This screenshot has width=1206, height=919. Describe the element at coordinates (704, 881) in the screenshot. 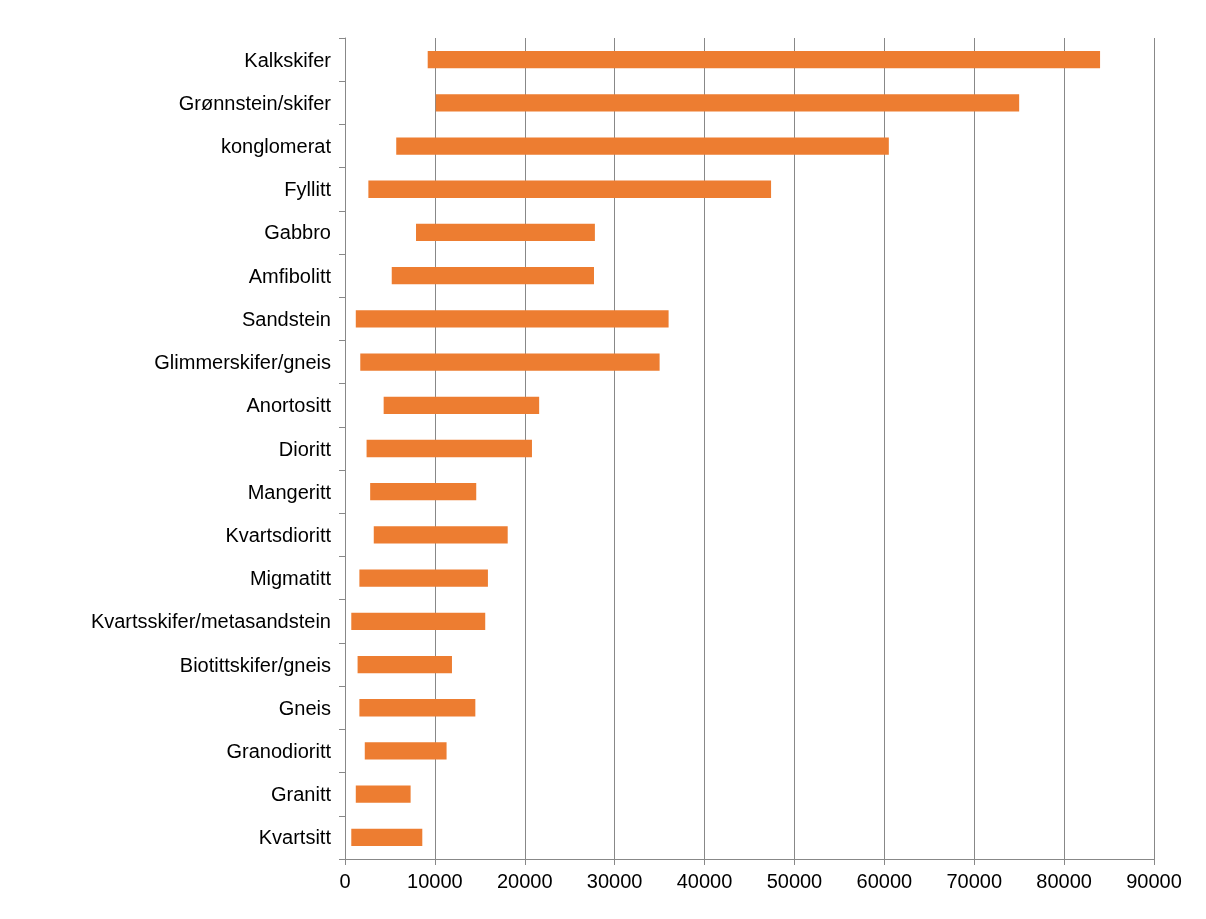

I see `x-tick-label: 40000` at that location.